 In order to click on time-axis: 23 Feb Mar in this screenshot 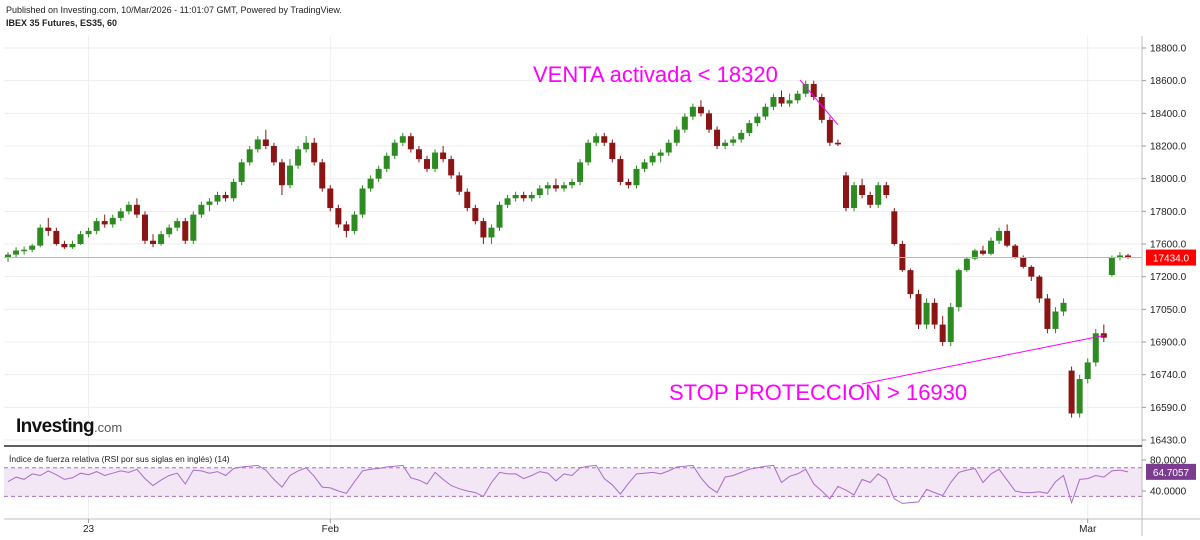, I will do `click(590, 527)`.